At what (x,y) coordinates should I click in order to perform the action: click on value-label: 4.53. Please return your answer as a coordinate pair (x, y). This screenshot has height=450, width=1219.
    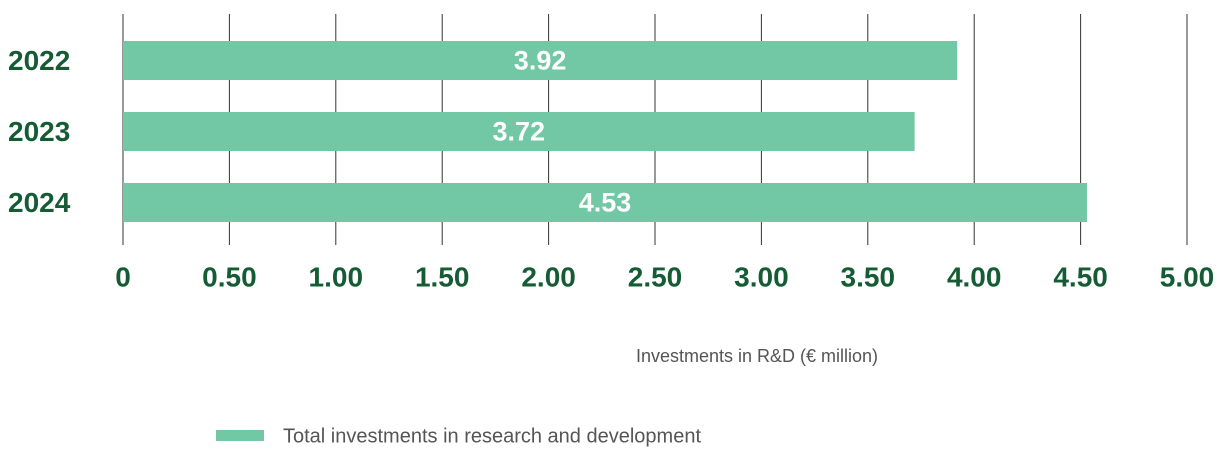
    Looking at the image, I should click on (605, 203).